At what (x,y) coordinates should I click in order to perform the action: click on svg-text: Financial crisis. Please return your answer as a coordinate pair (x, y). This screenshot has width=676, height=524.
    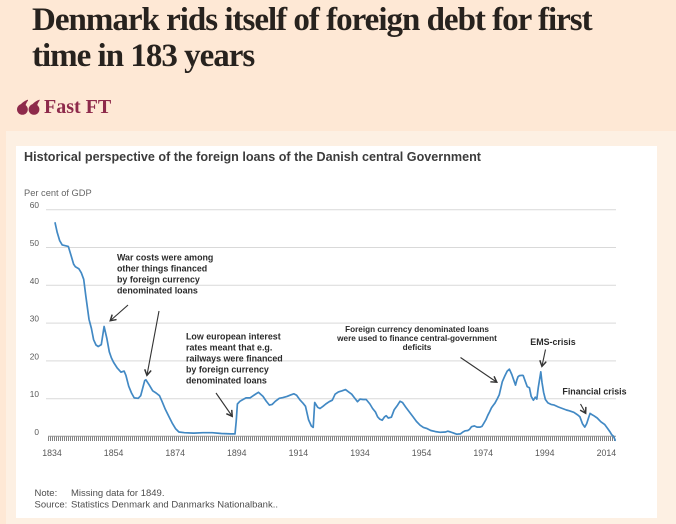
    Looking at the image, I should click on (594, 392).